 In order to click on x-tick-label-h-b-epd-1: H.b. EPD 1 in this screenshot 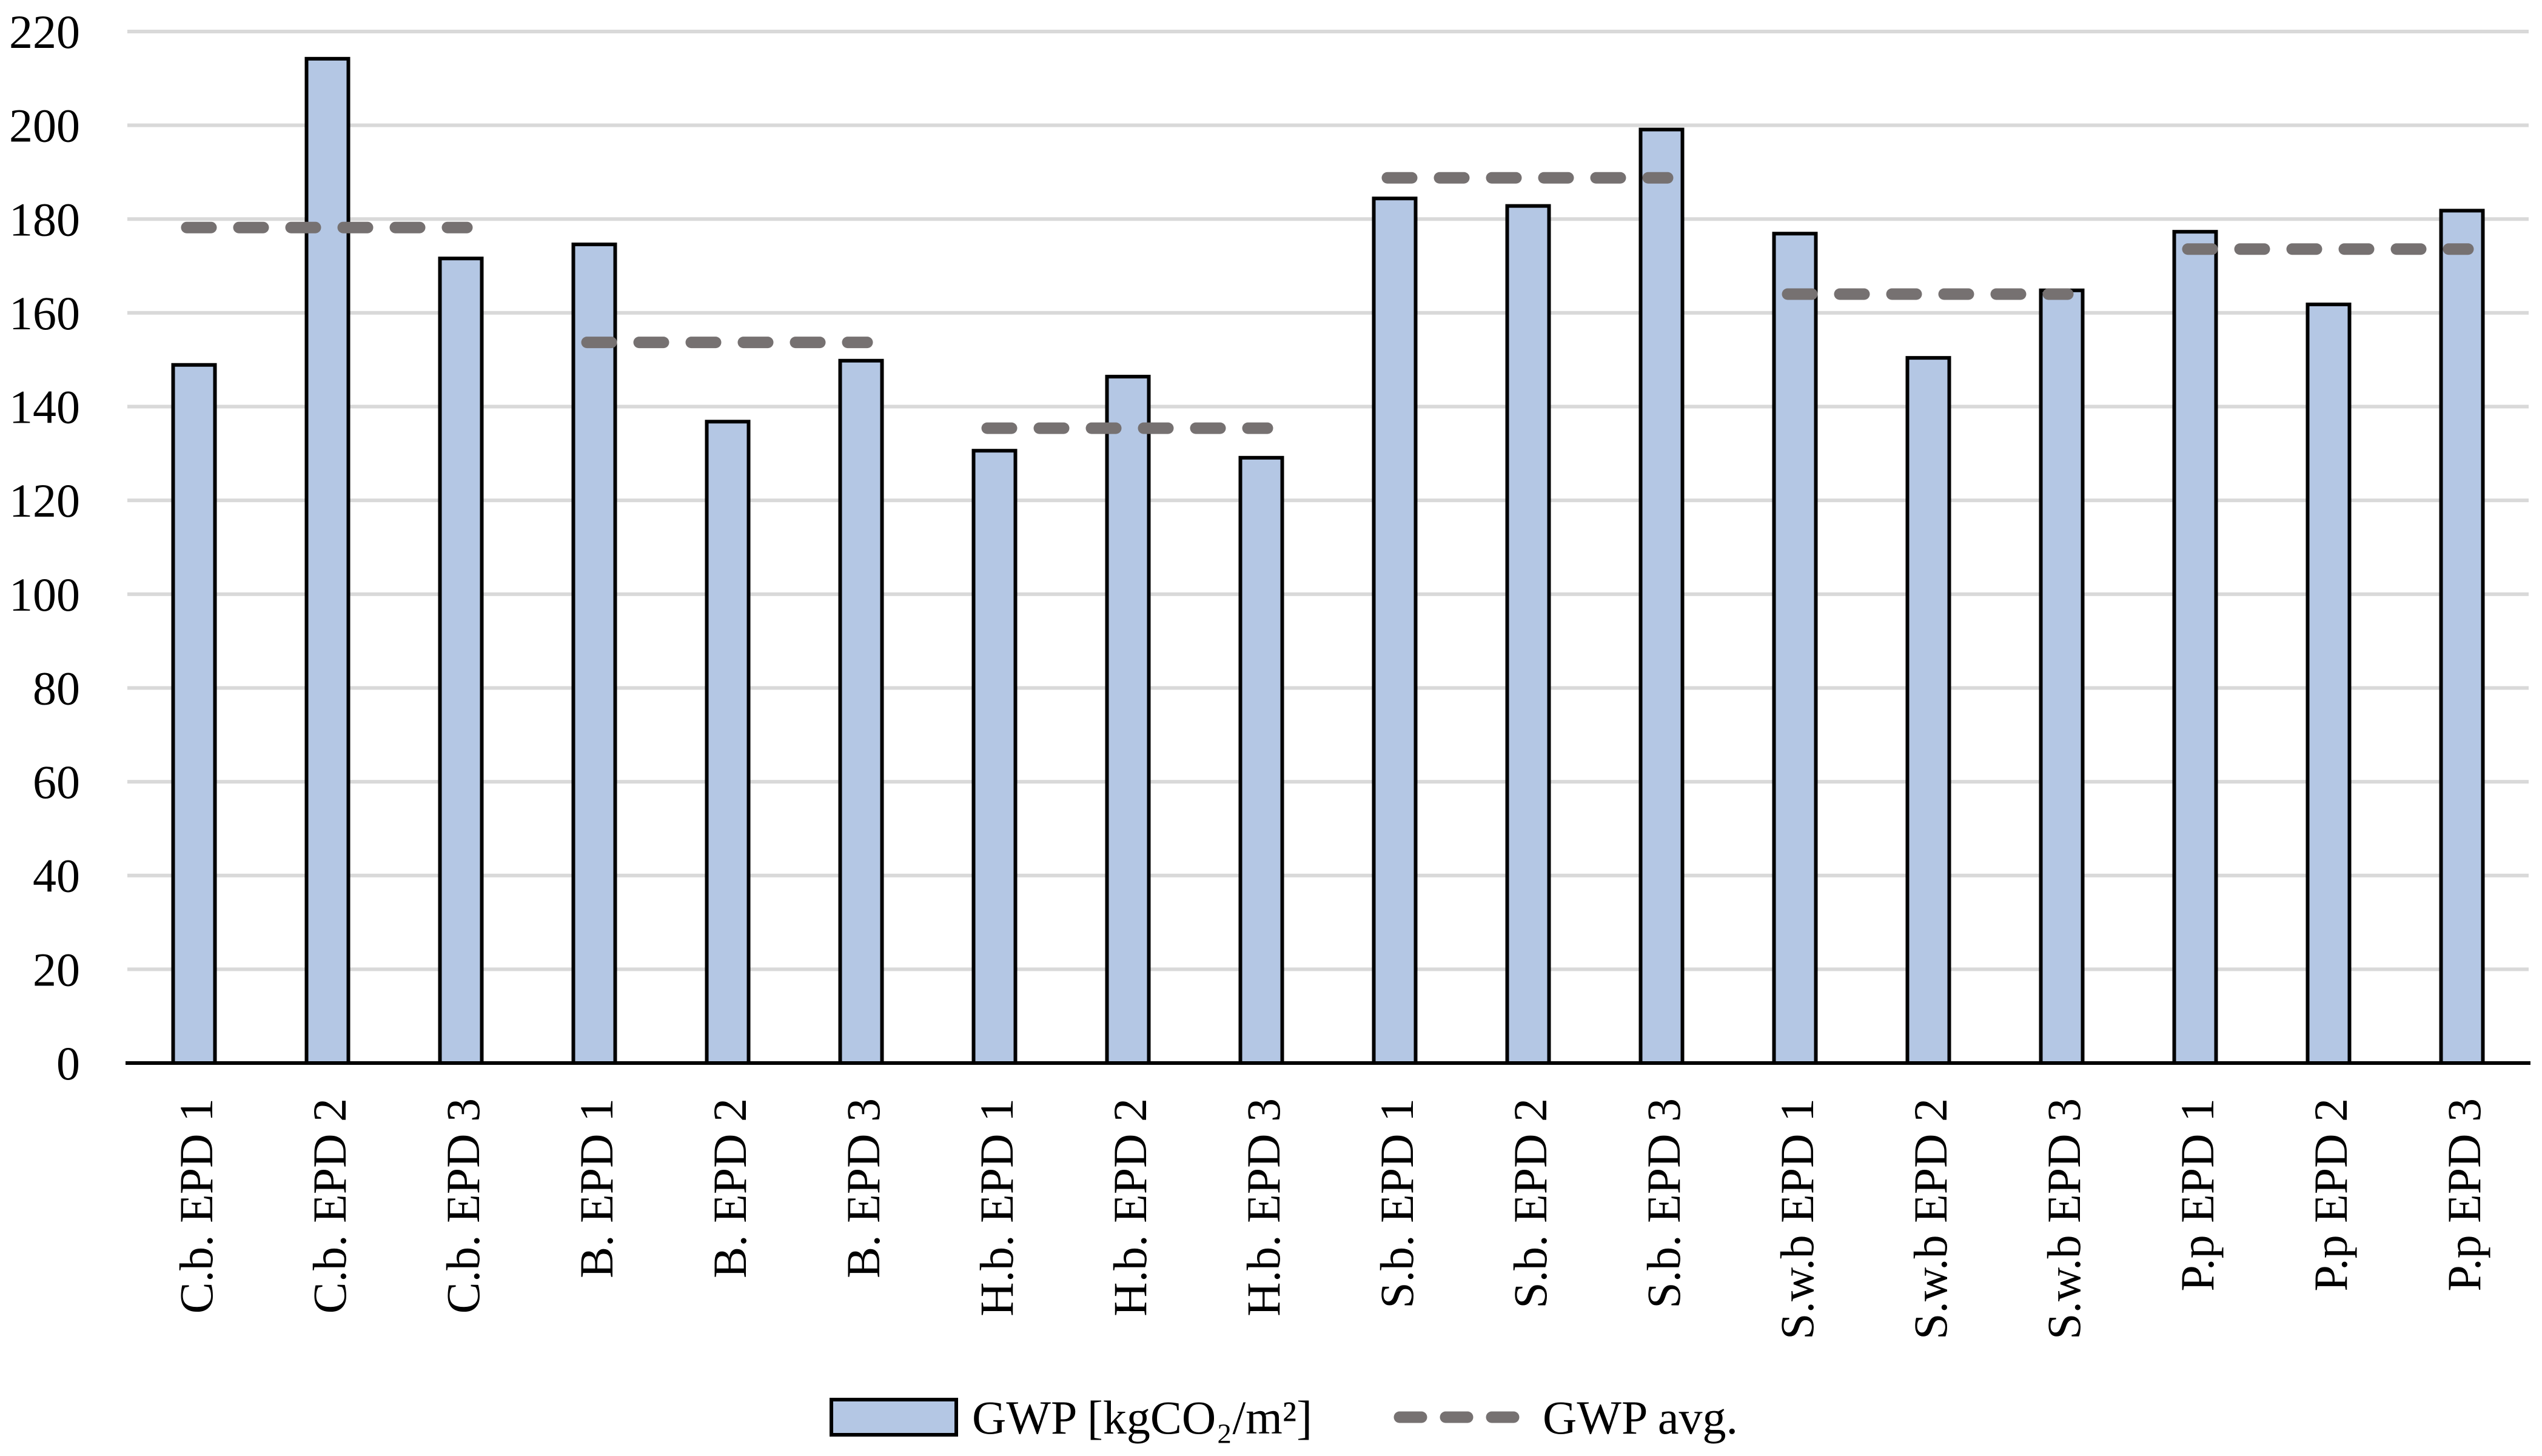, I will do `click(997, 1207)`.